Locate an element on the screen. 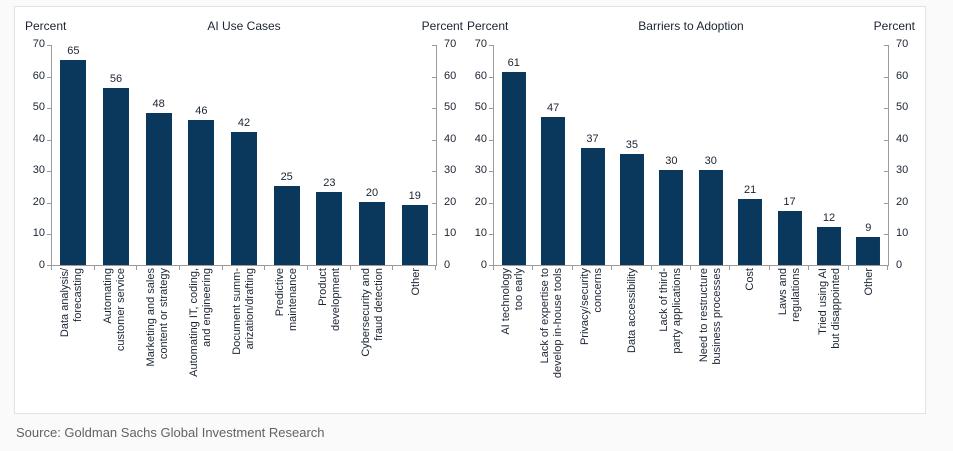 Image resolution: width=953 pixels, height=451 pixels. bar-slot: 46 is located at coordinates (201, 155).